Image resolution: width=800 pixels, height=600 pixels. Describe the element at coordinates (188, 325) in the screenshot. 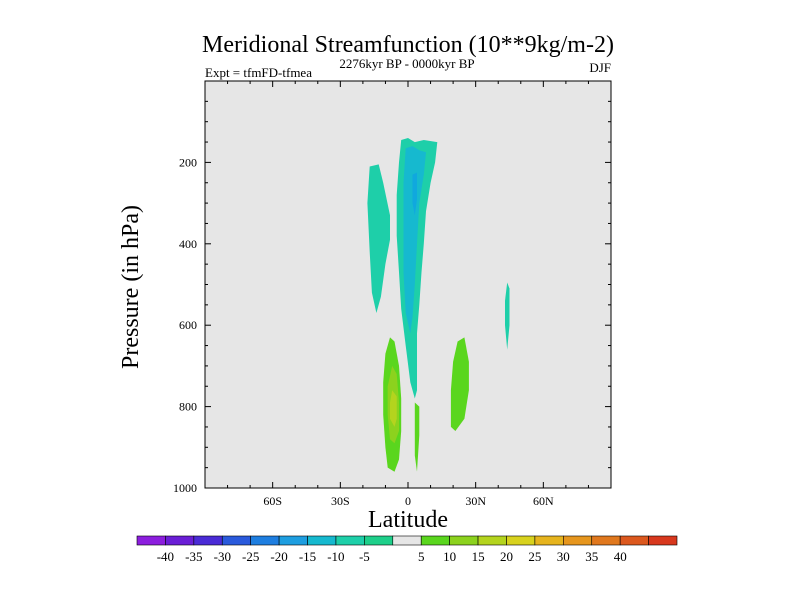

I see `y-tick-label: 600` at that location.